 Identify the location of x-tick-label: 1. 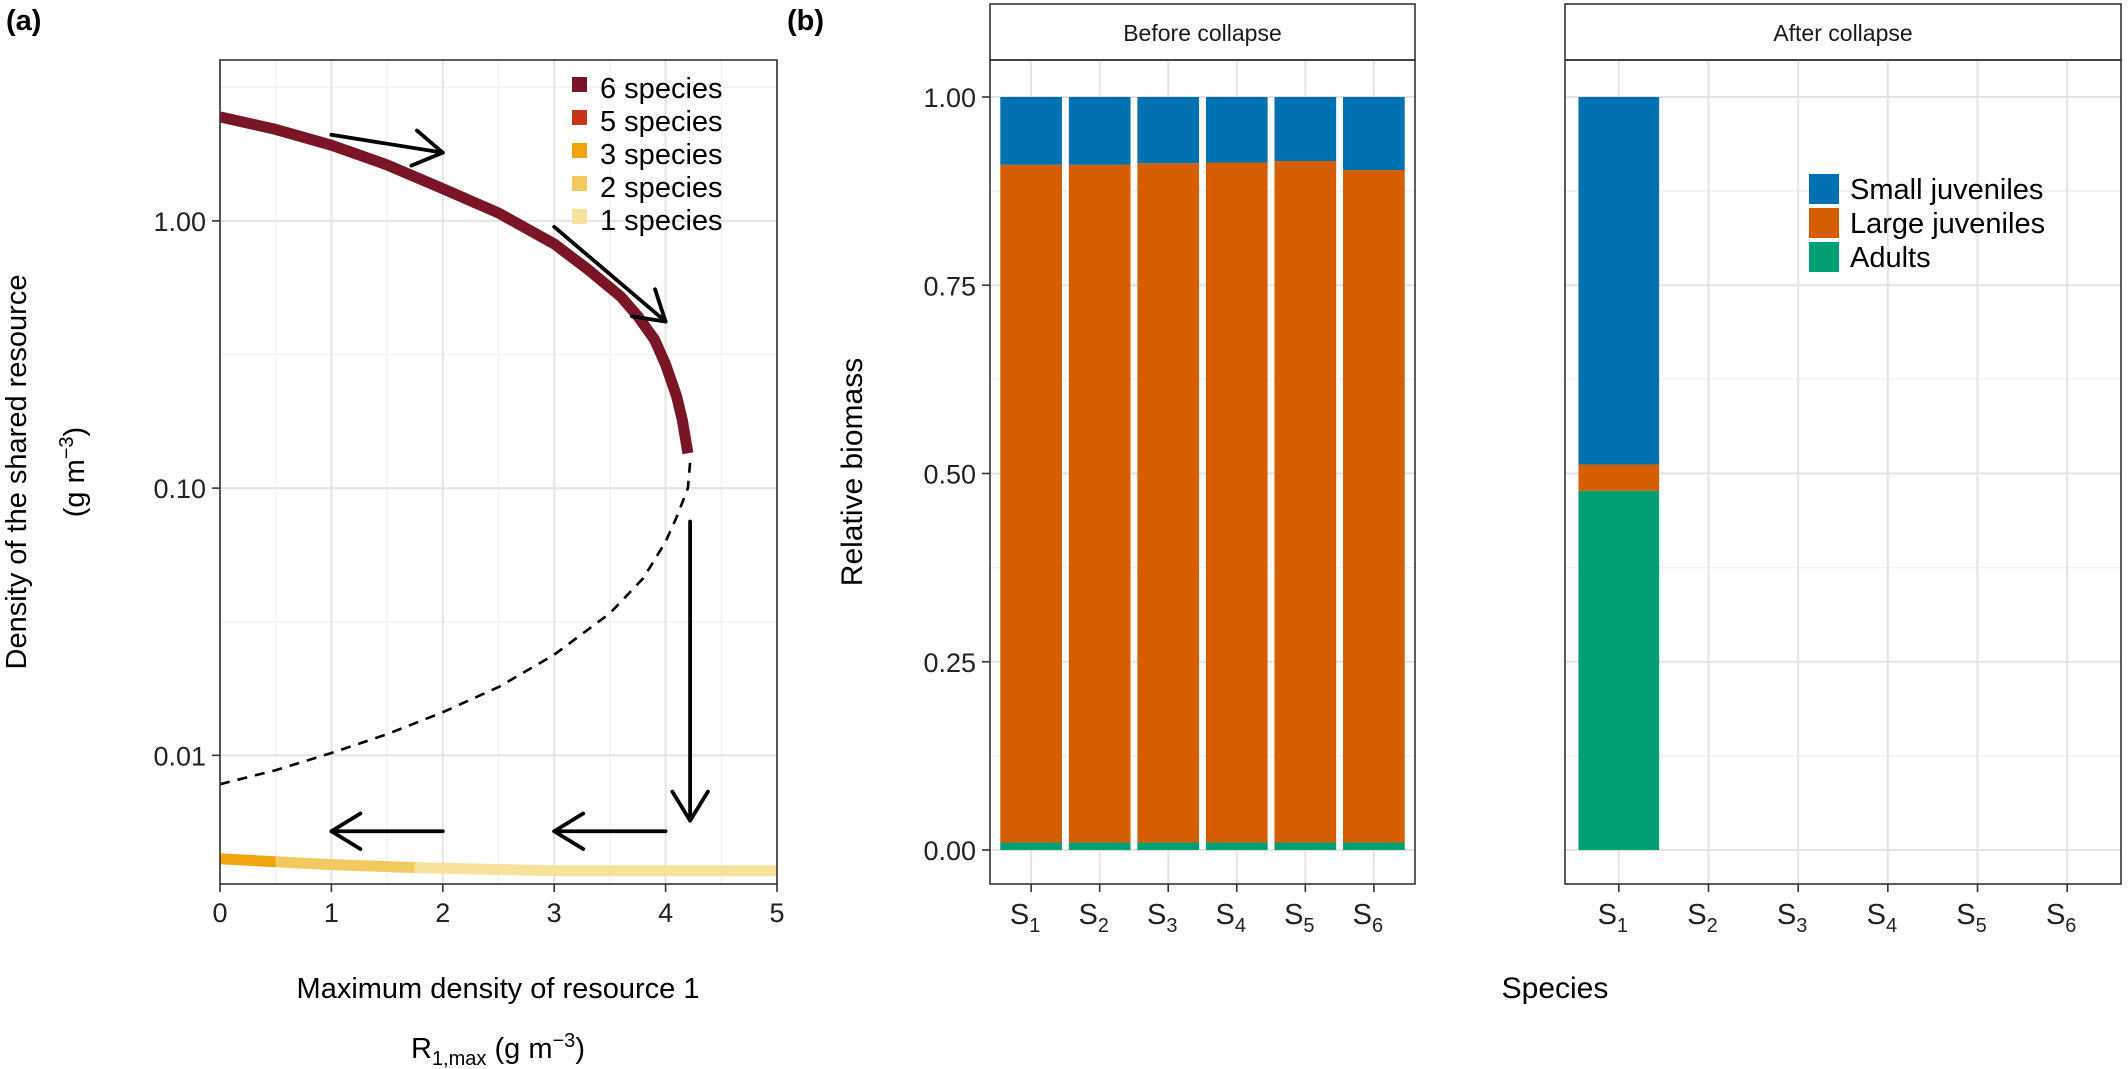
(331, 913).